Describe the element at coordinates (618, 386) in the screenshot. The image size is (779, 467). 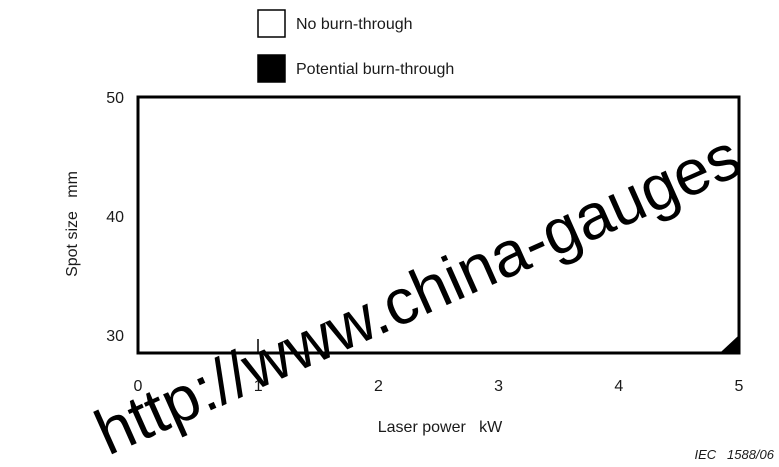
I see `x-tick-label-4: 4` at that location.